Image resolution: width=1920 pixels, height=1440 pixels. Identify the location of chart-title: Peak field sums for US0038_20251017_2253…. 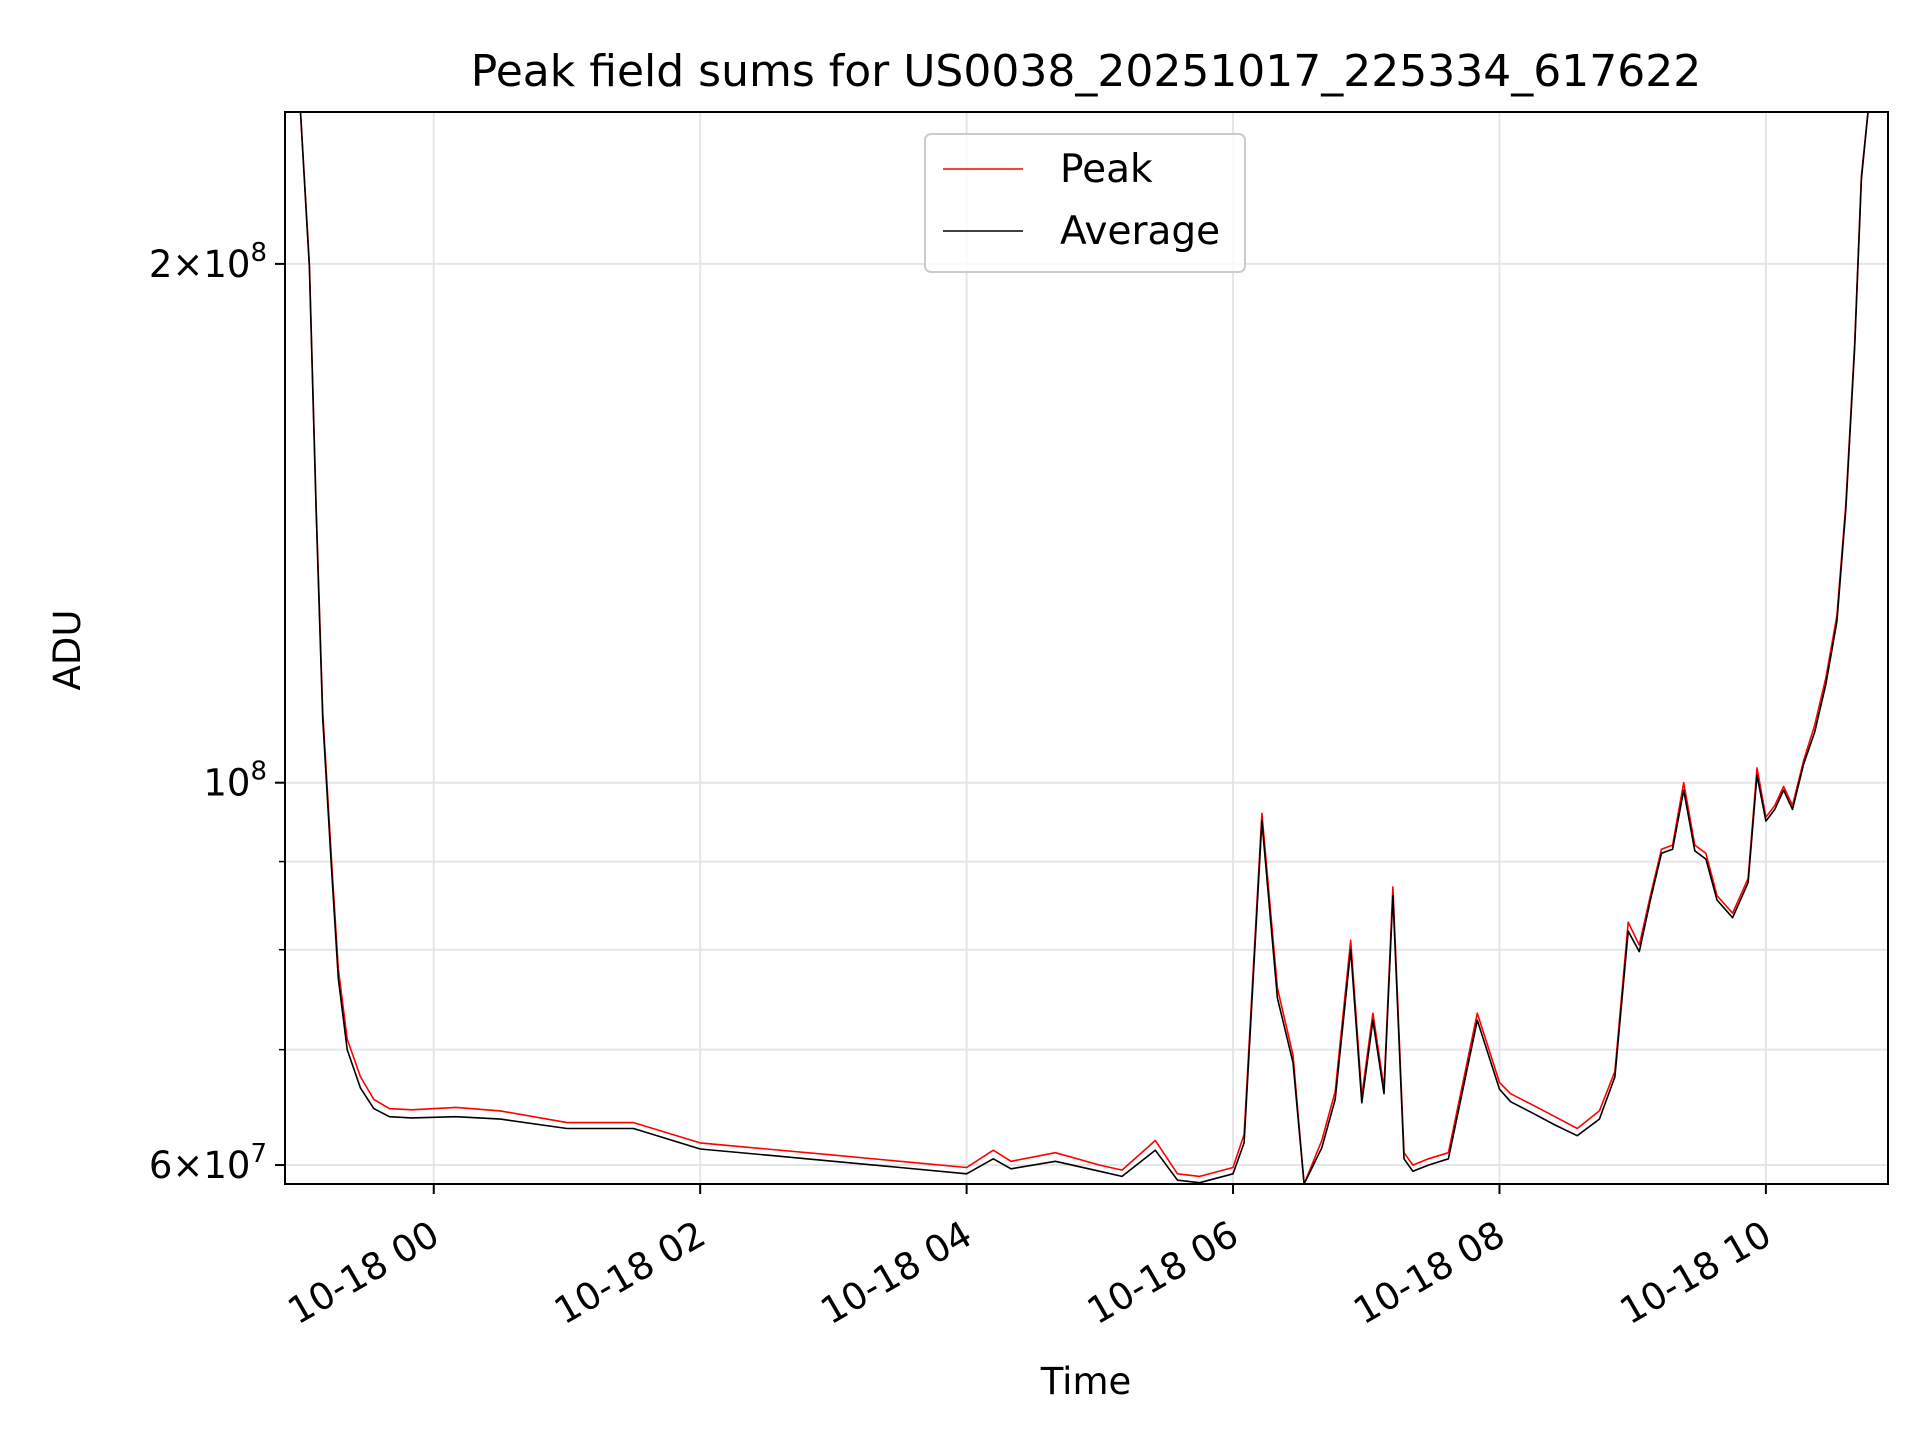
(1086, 71).